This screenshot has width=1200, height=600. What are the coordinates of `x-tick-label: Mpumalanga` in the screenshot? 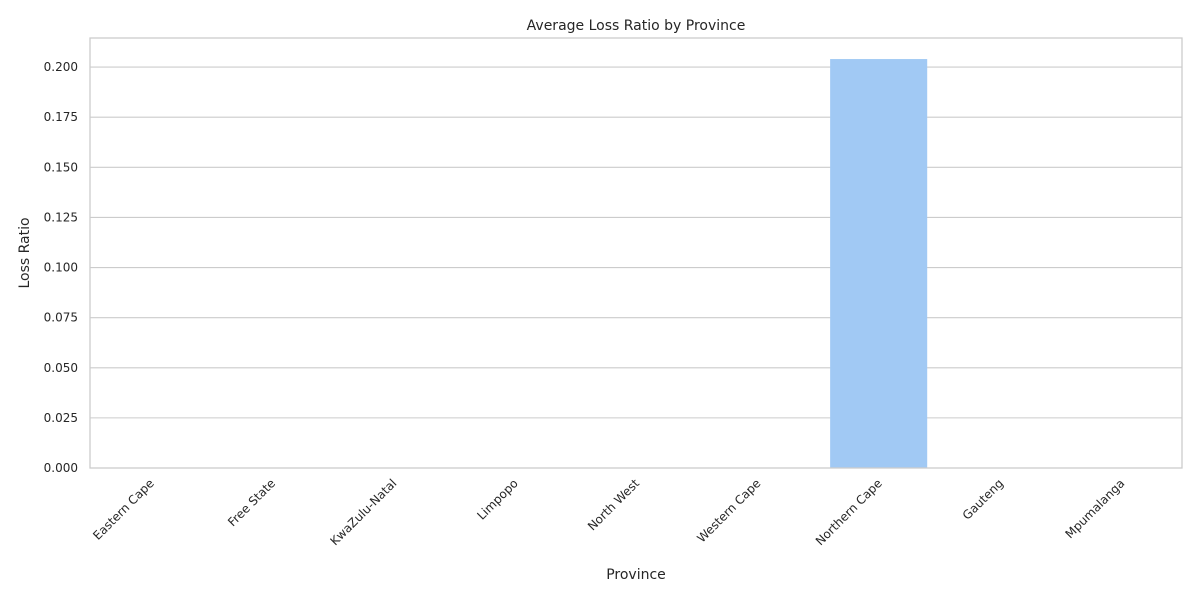 It's located at (1094, 508).